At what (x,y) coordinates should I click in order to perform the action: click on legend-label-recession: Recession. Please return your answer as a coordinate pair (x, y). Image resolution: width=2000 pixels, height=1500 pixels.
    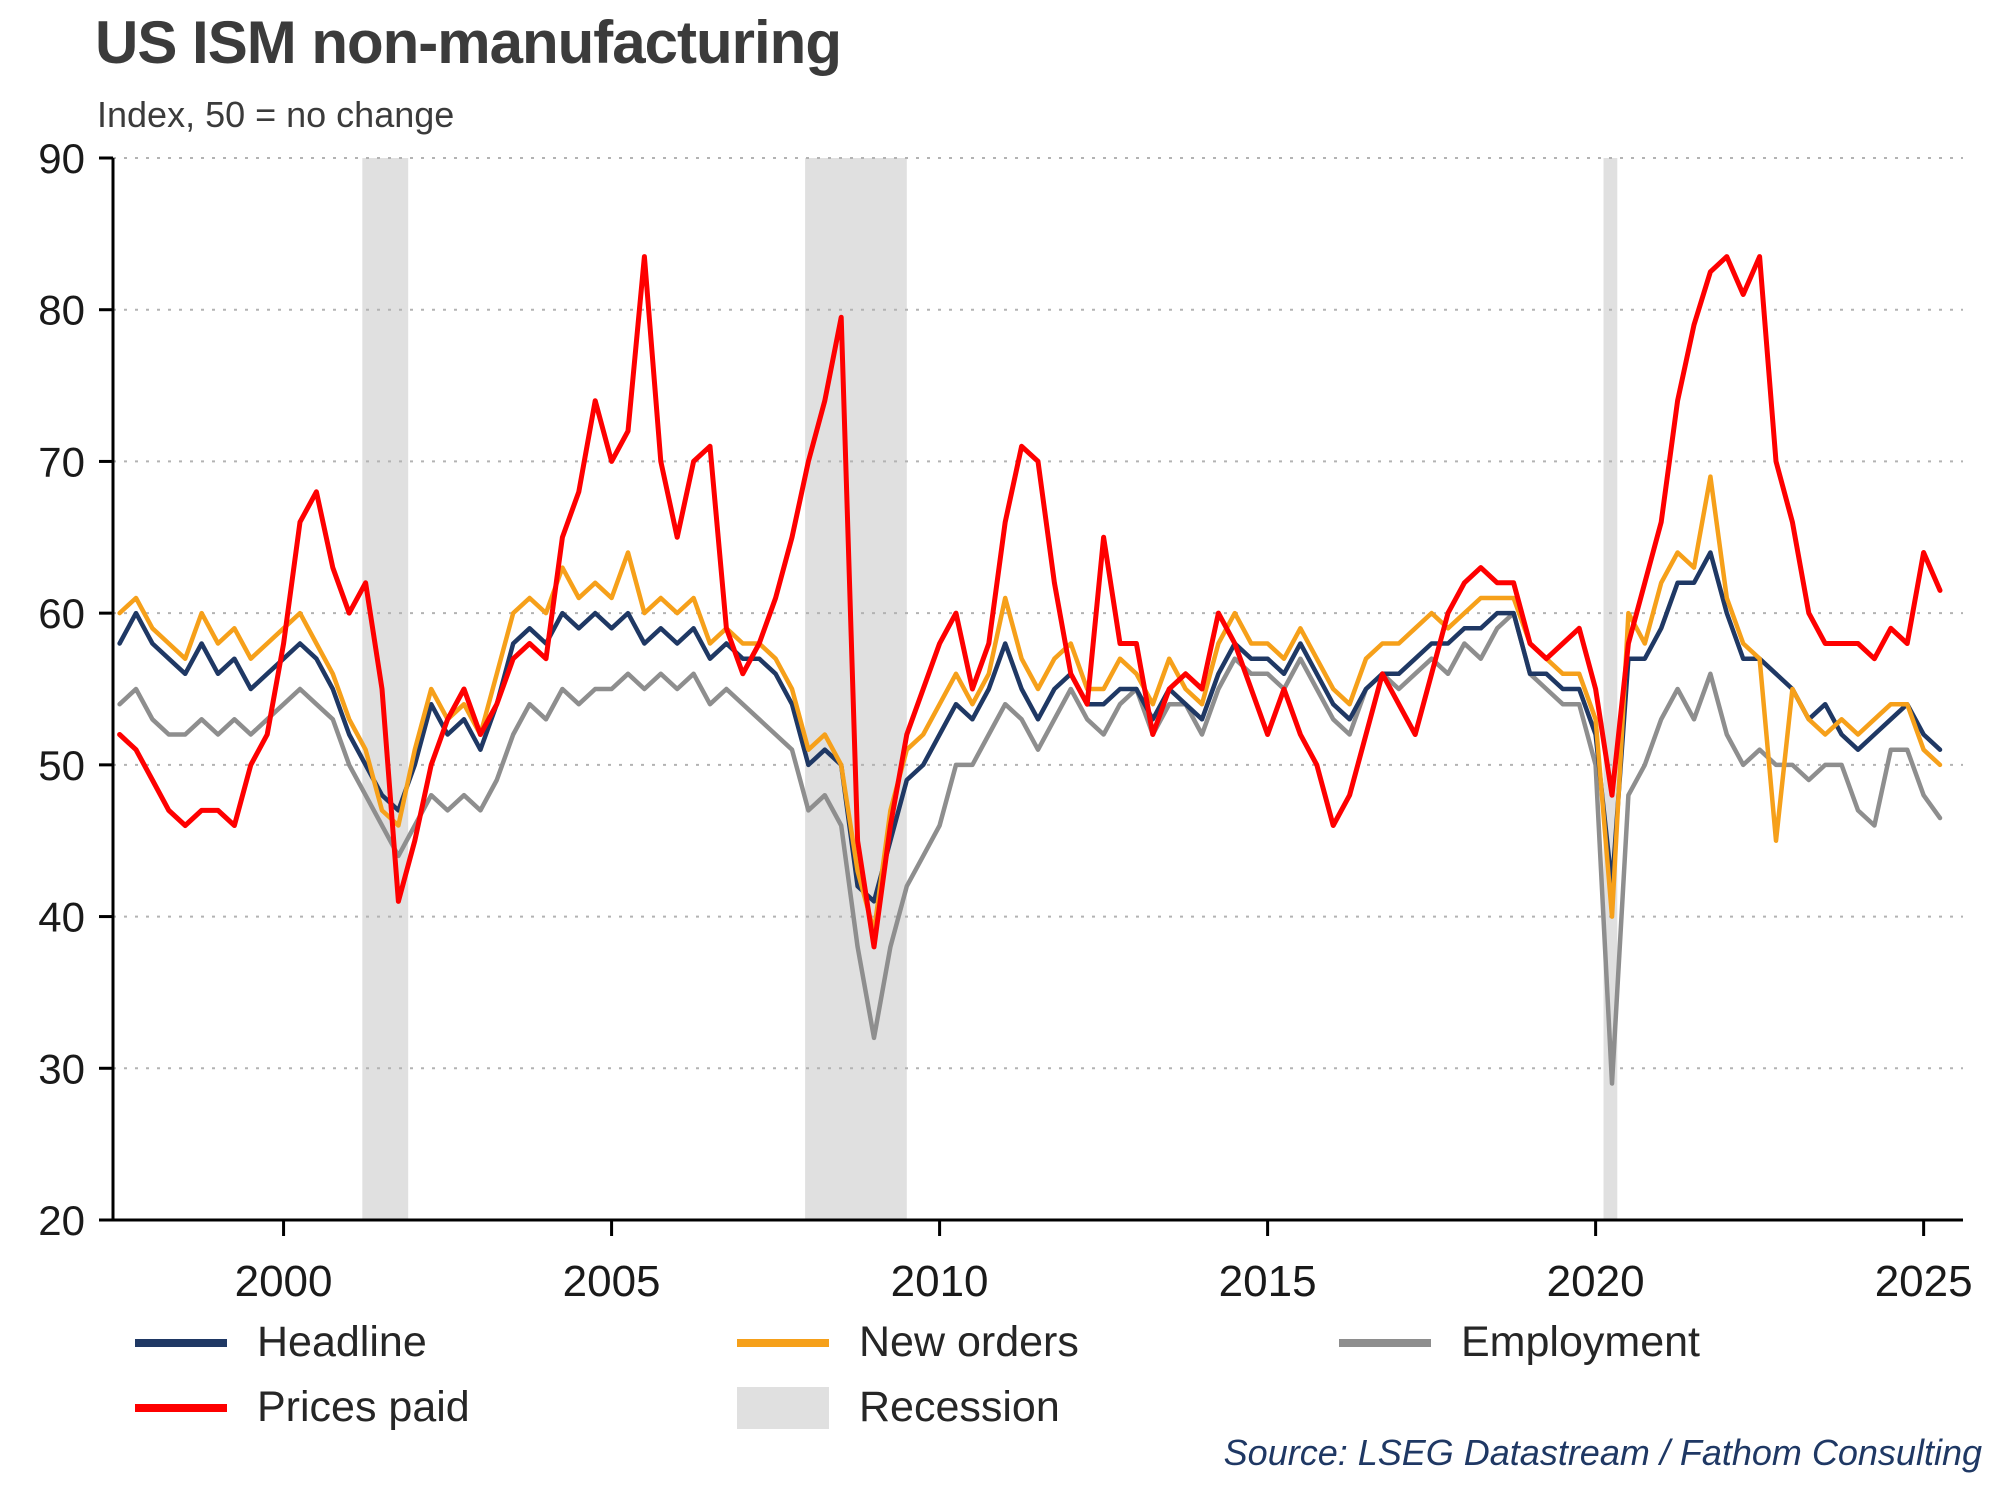
    Looking at the image, I should click on (959, 1407).